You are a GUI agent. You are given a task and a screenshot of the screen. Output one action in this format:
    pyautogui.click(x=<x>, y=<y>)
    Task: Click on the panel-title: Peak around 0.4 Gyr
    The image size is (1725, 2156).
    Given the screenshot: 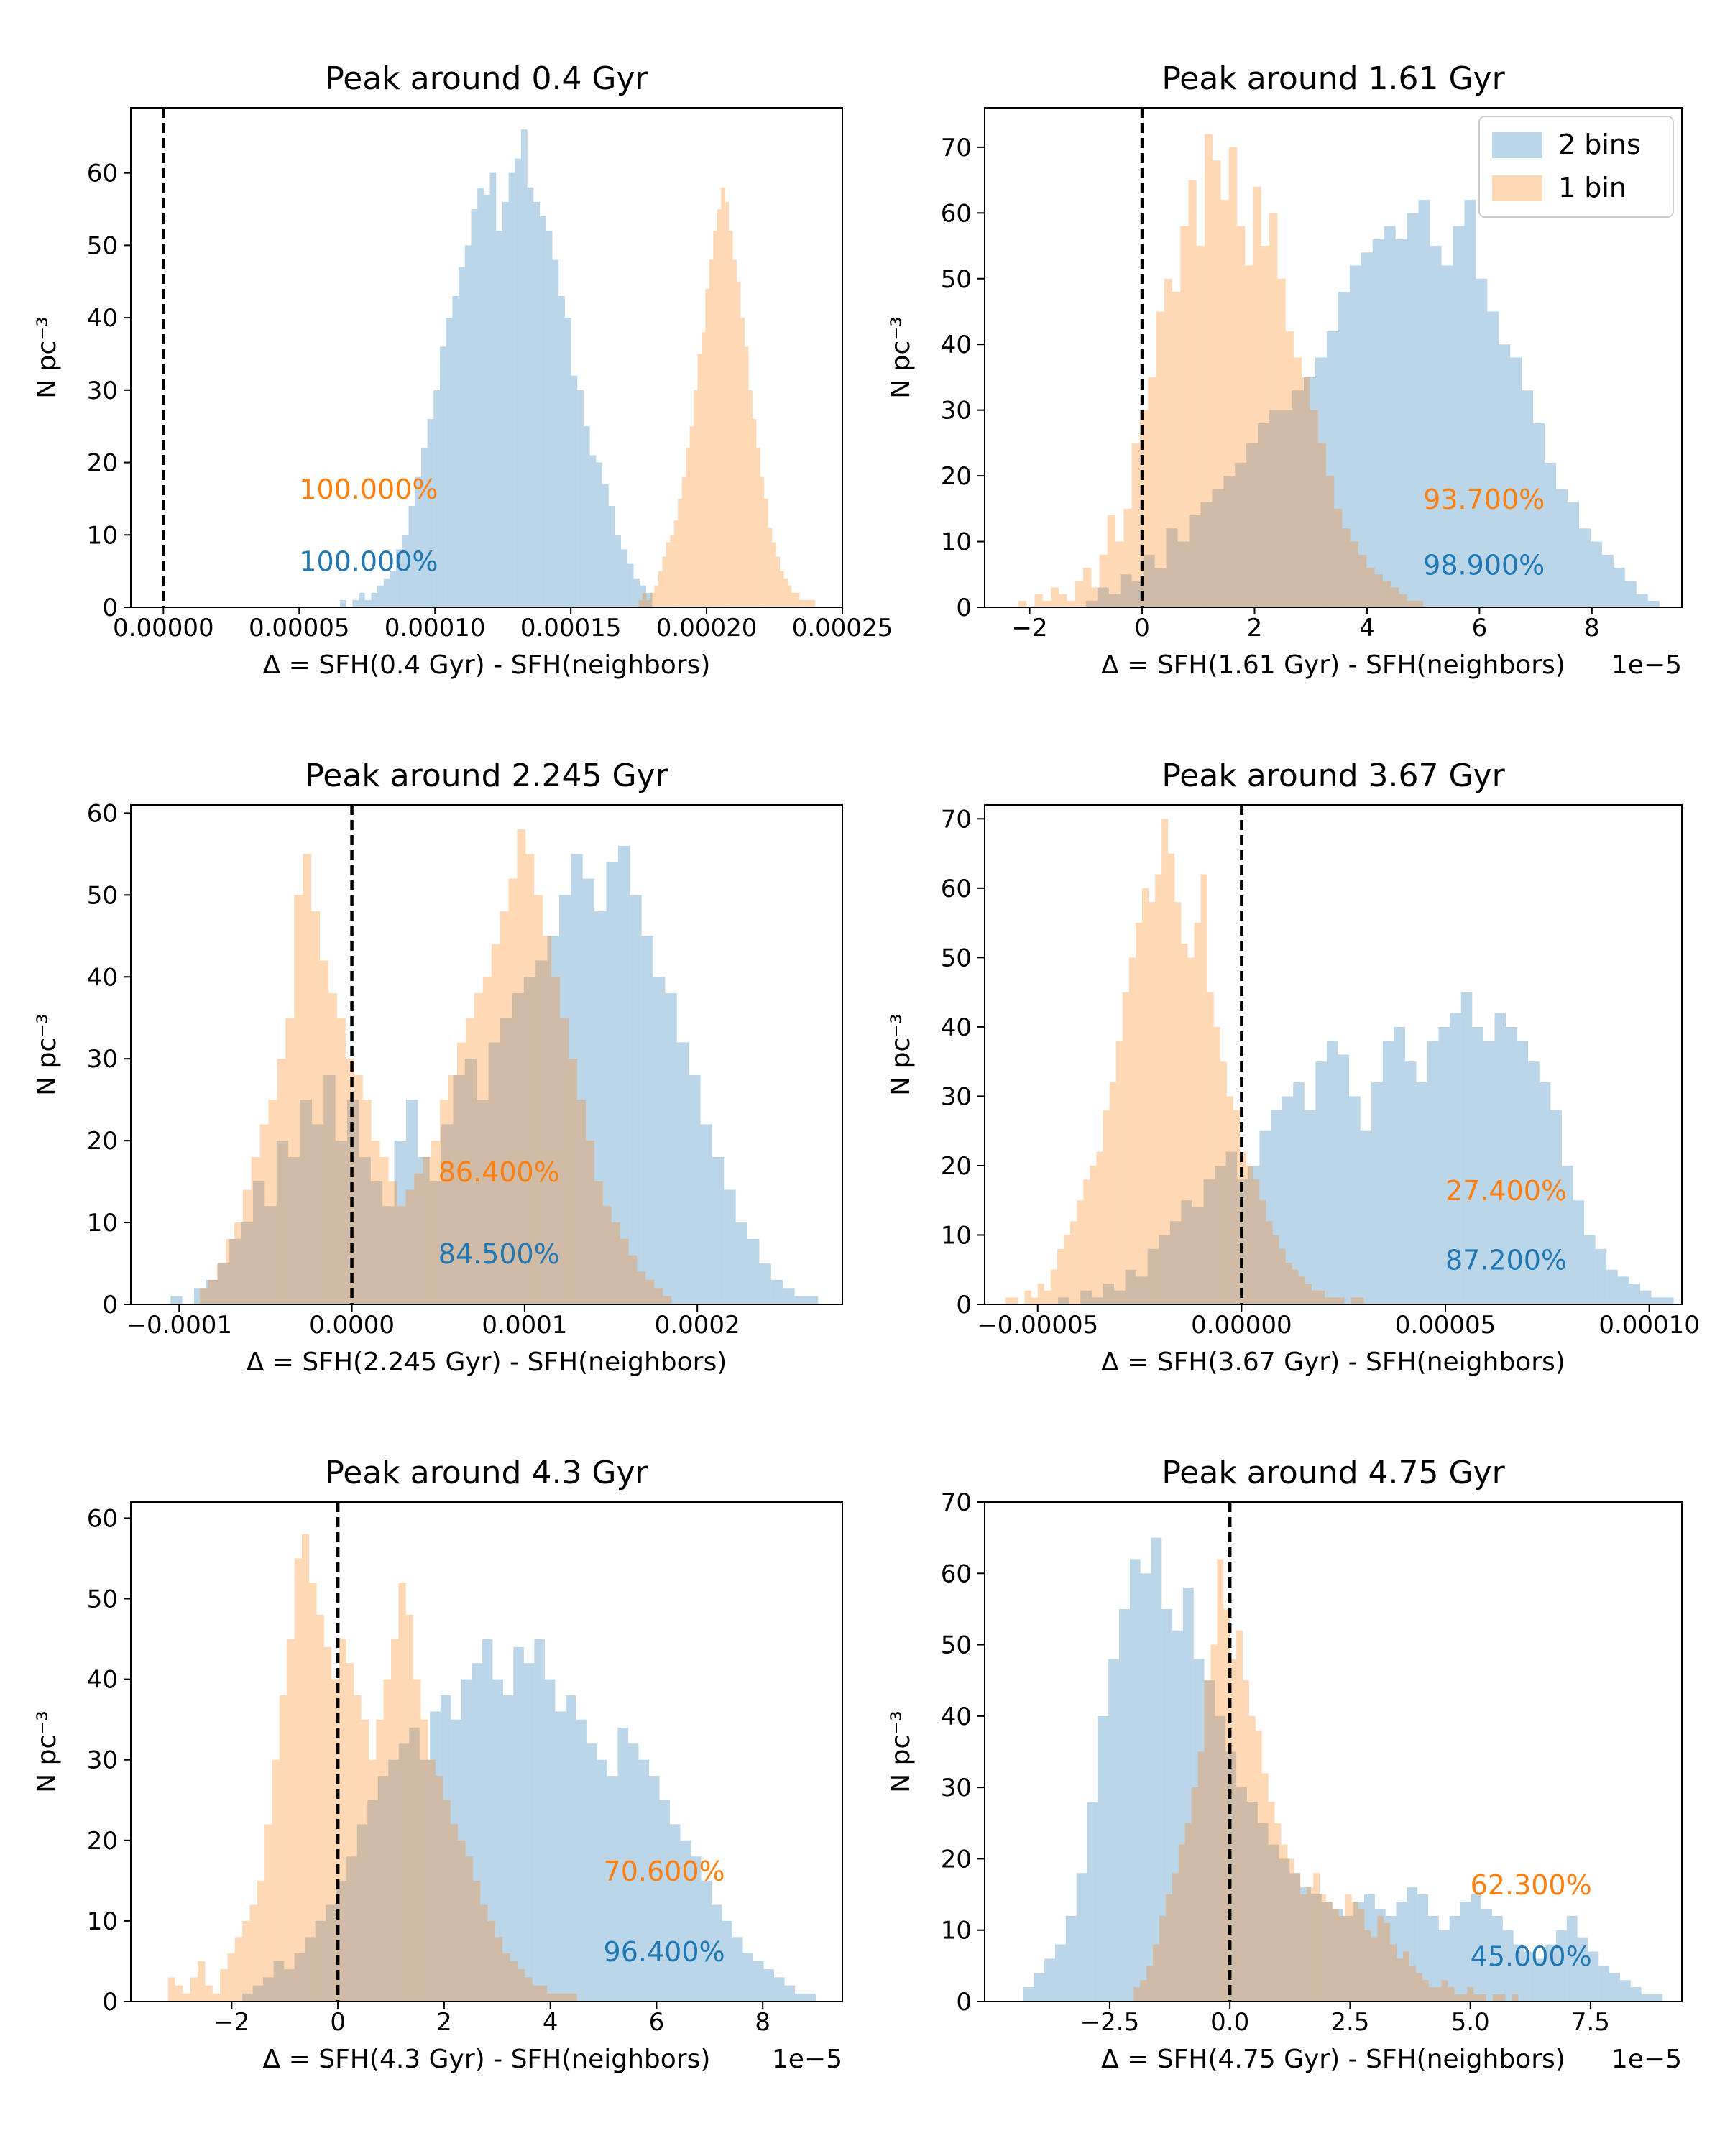 What is the action you would take?
    pyautogui.click(x=486, y=78)
    